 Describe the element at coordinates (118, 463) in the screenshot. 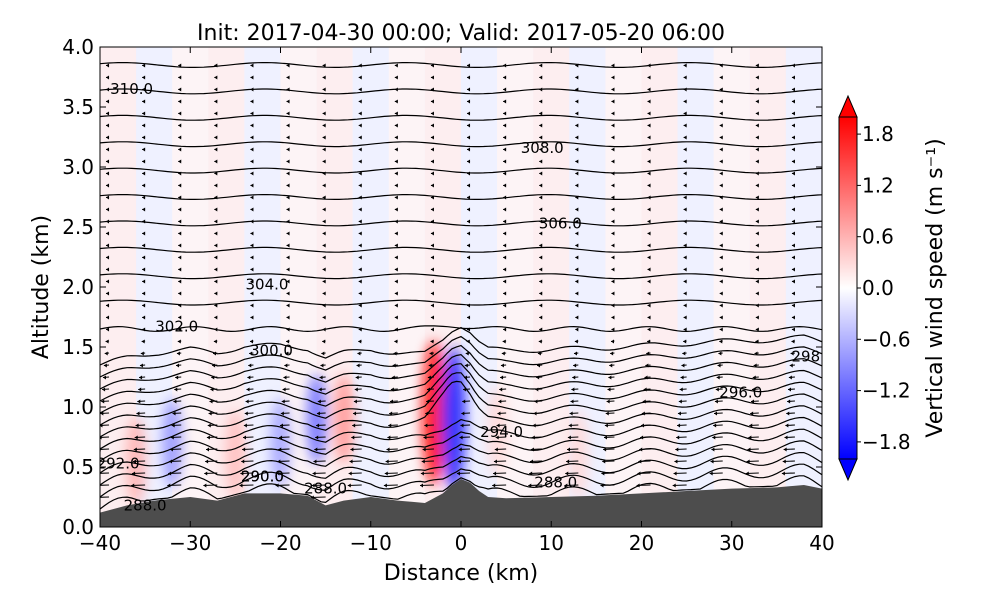

I see `theta-contour-label: 292.0` at that location.